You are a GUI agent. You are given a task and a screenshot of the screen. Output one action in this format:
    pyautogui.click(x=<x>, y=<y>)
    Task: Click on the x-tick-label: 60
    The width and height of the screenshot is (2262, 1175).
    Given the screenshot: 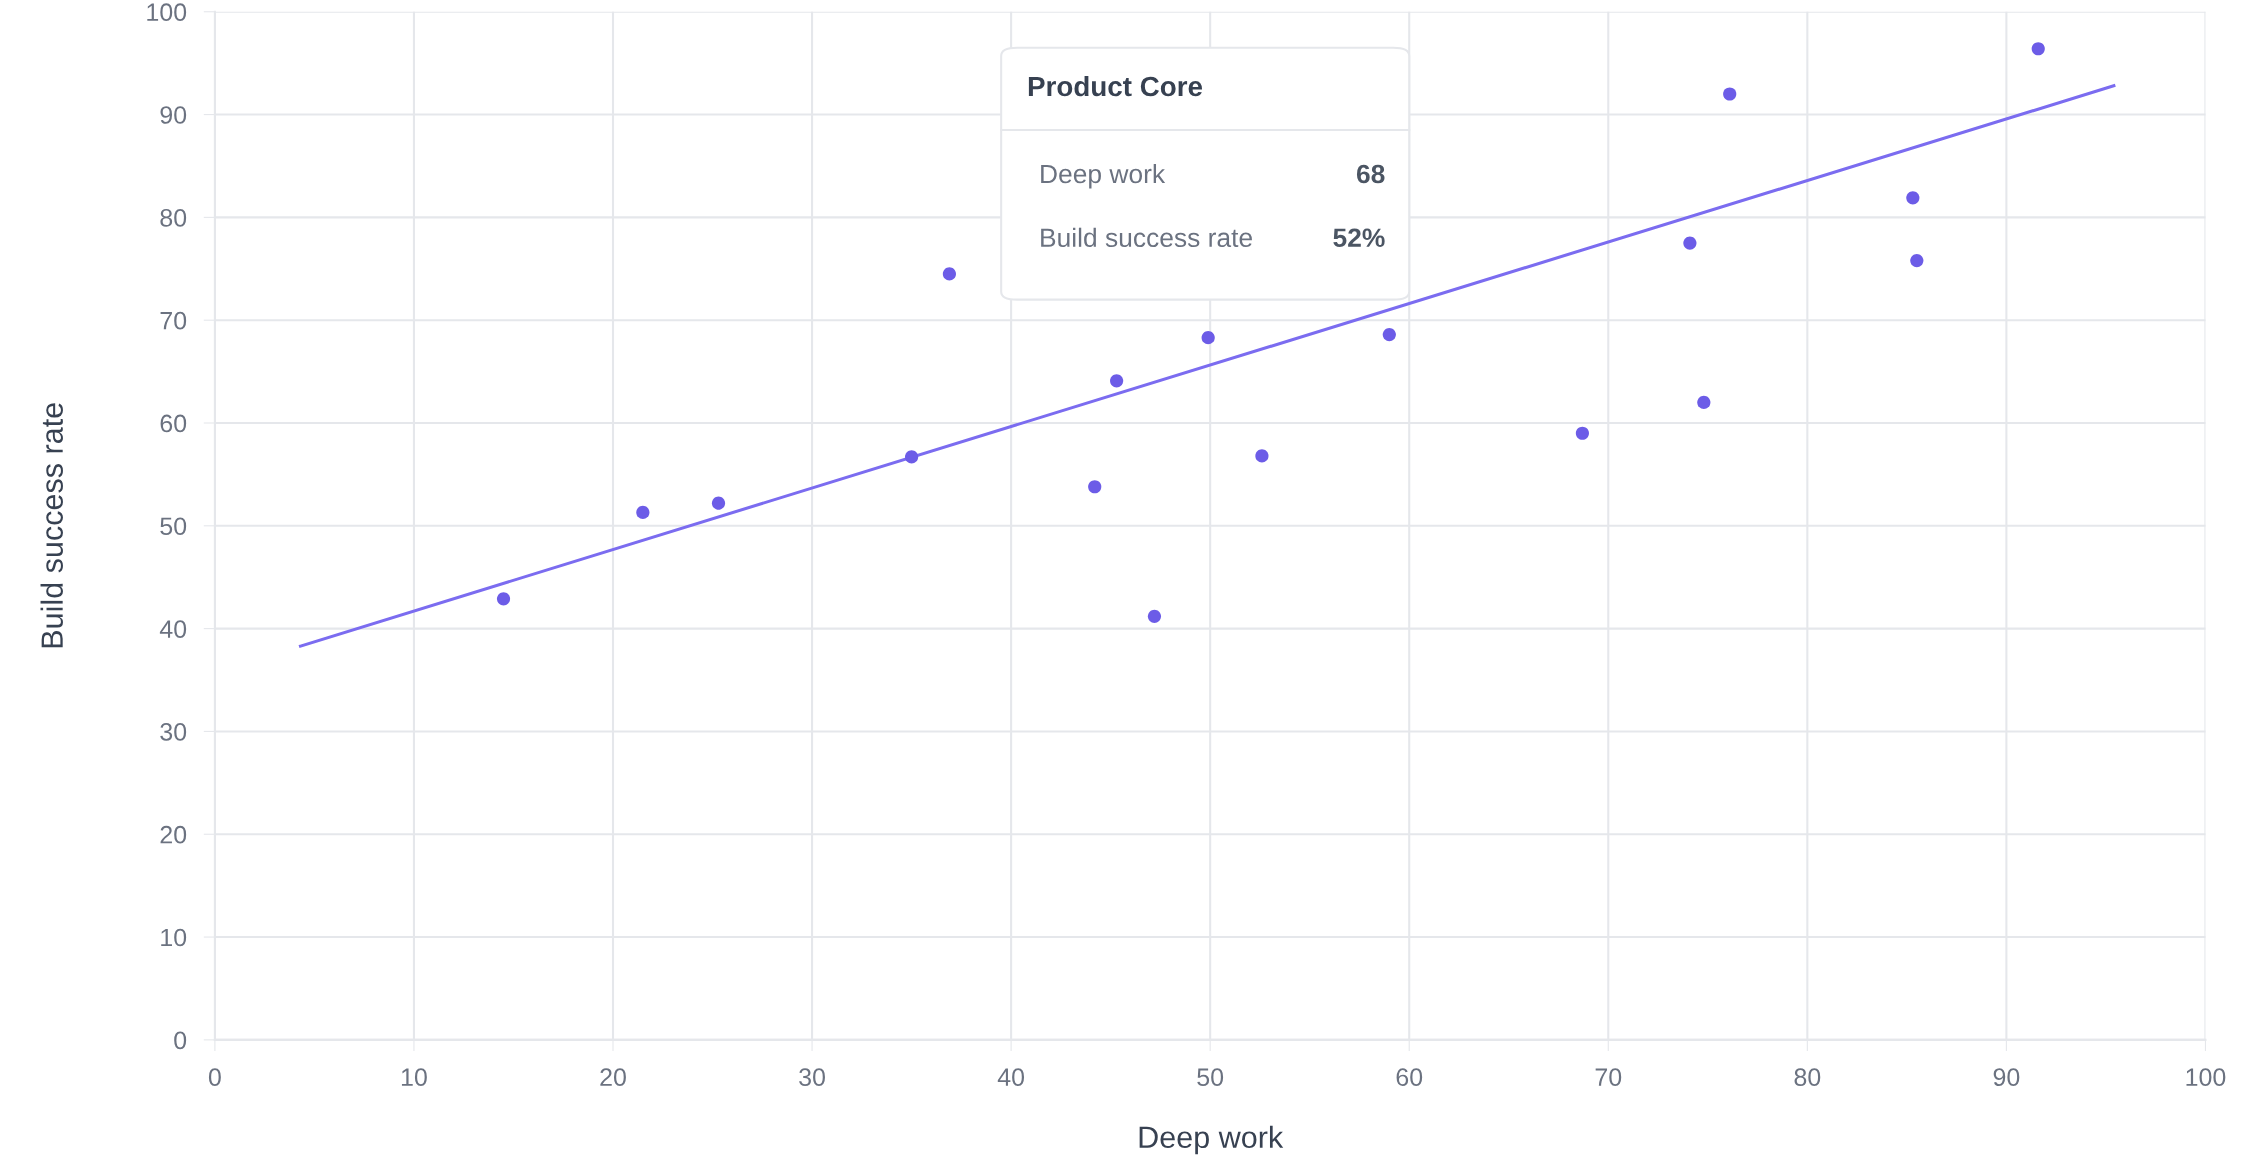 What is the action you would take?
    pyautogui.click(x=1409, y=1077)
    